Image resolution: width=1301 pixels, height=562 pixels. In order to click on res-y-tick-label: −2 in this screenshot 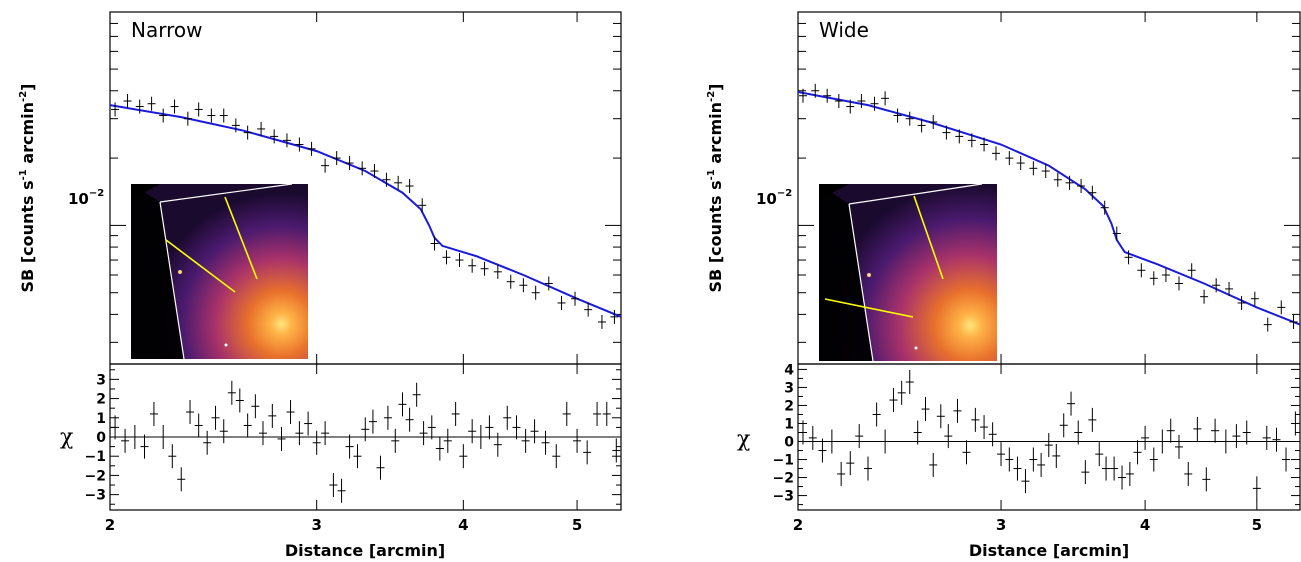, I will do `click(95, 476)`.